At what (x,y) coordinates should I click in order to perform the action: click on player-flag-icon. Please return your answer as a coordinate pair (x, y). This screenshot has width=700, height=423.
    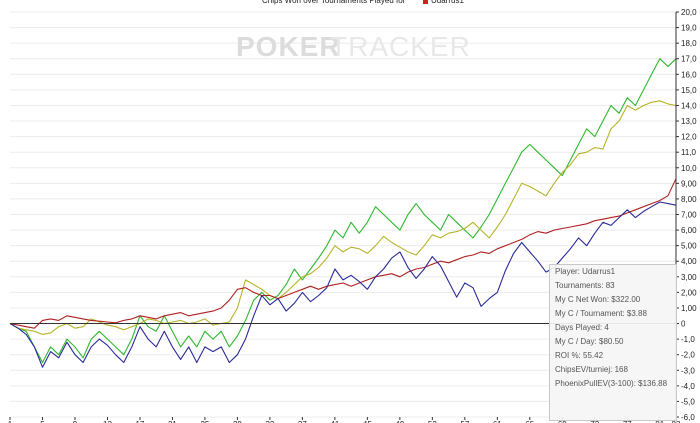
    Looking at the image, I should click on (425, 2).